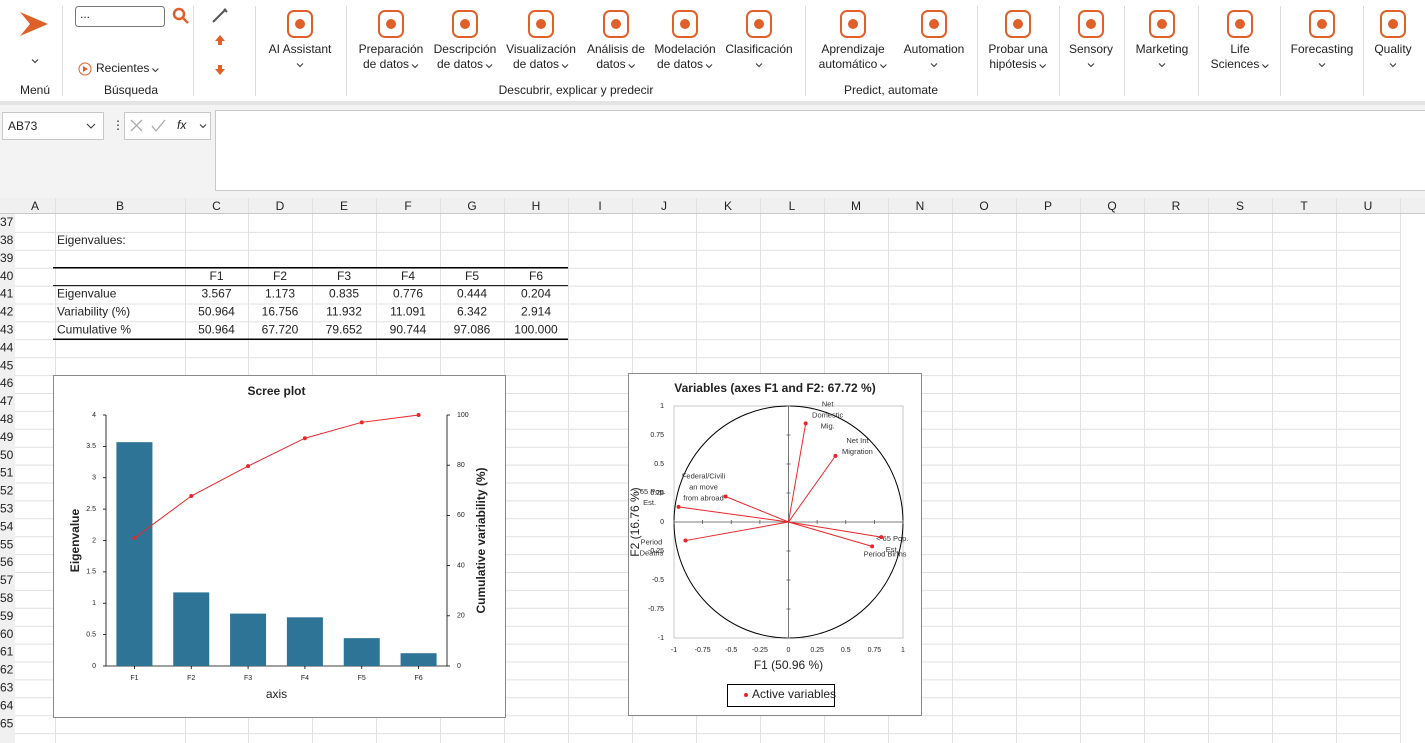 The width and height of the screenshot is (1425, 743). What do you see at coordinates (136, 125) in the screenshot?
I see `cancel-icon` at bounding box center [136, 125].